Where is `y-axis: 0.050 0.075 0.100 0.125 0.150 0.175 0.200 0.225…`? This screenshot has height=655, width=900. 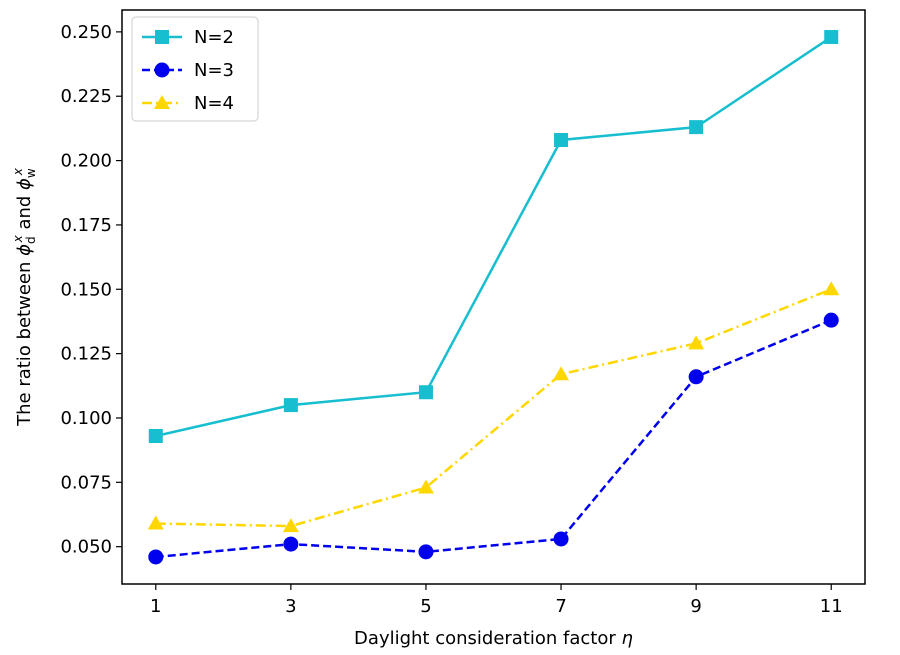 y-axis: 0.050 0.075 0.100 0.125 0.150 0.175 0.200 0.225… is located at coordinates (91, 290).